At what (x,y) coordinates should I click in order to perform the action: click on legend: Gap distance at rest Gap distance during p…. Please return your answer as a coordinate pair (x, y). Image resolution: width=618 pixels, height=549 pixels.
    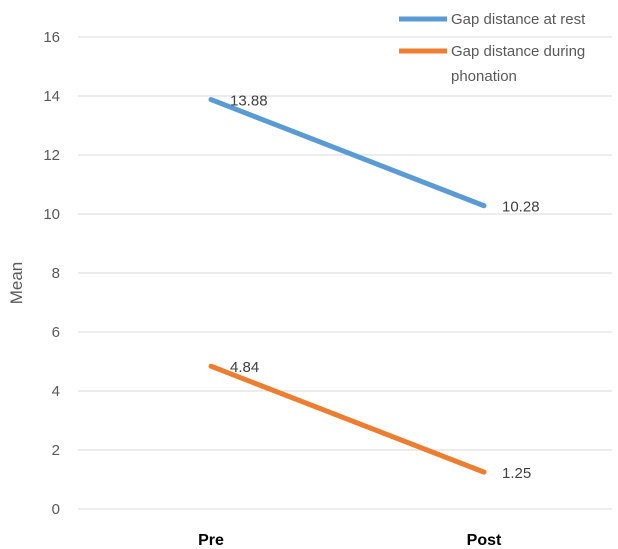
    Looking at the image, I should click on (492, 48).